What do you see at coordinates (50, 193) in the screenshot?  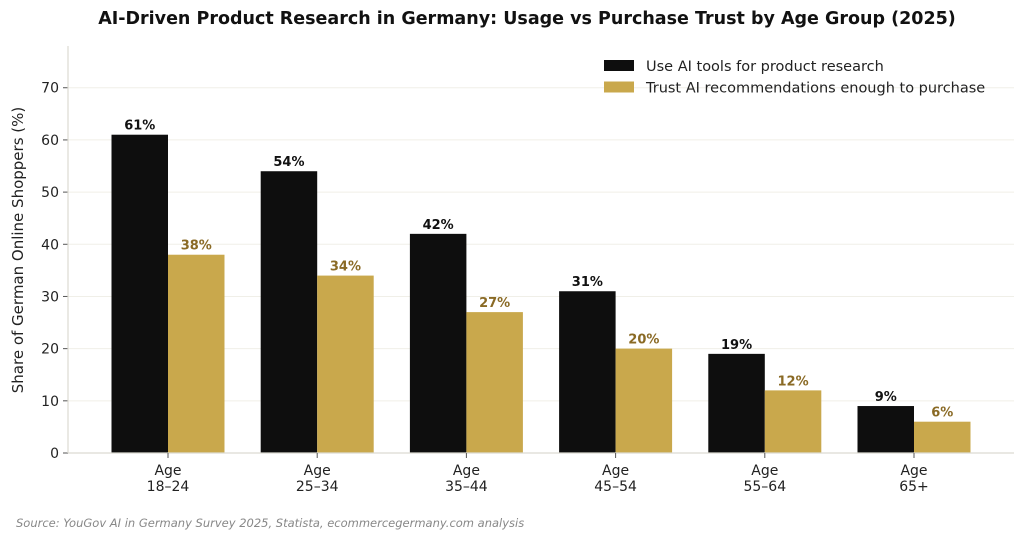 I see `y-tick-label: 50` at bounding box center [50, 193].